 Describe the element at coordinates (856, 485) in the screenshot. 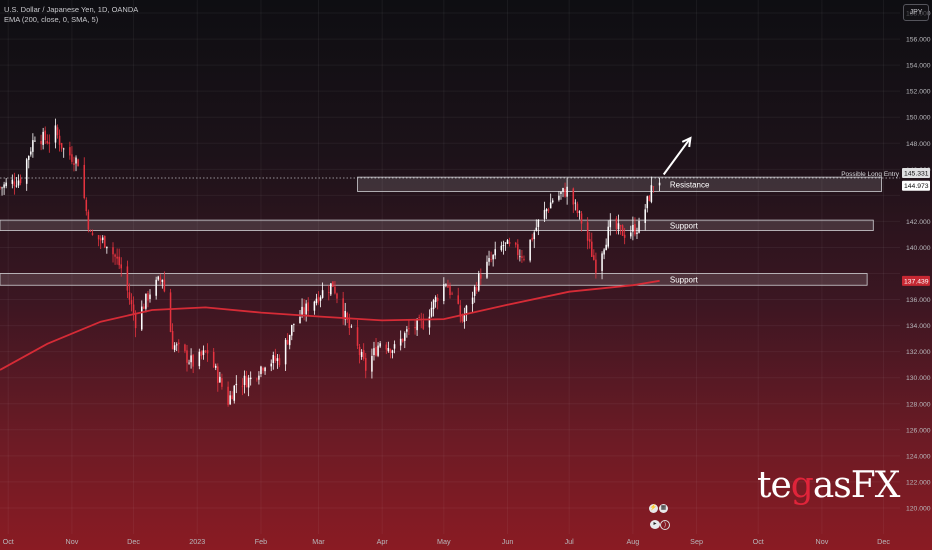

I see `logo-text-end: asFX` at that location.